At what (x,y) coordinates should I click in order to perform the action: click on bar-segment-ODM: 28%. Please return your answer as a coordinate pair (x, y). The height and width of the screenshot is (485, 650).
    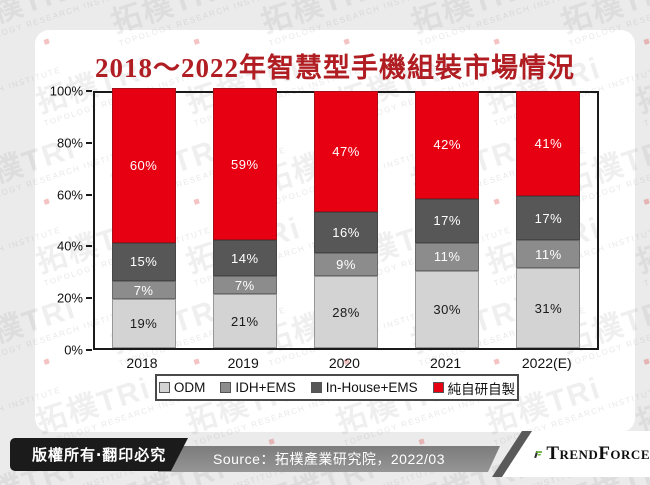
    Looking at the image, I should click on (346, 312).